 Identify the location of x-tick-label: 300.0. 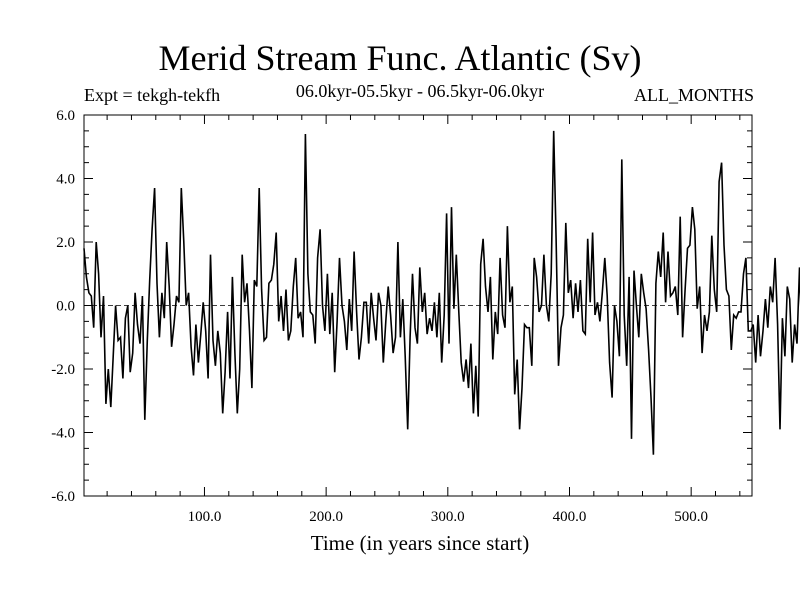
(448, 517).